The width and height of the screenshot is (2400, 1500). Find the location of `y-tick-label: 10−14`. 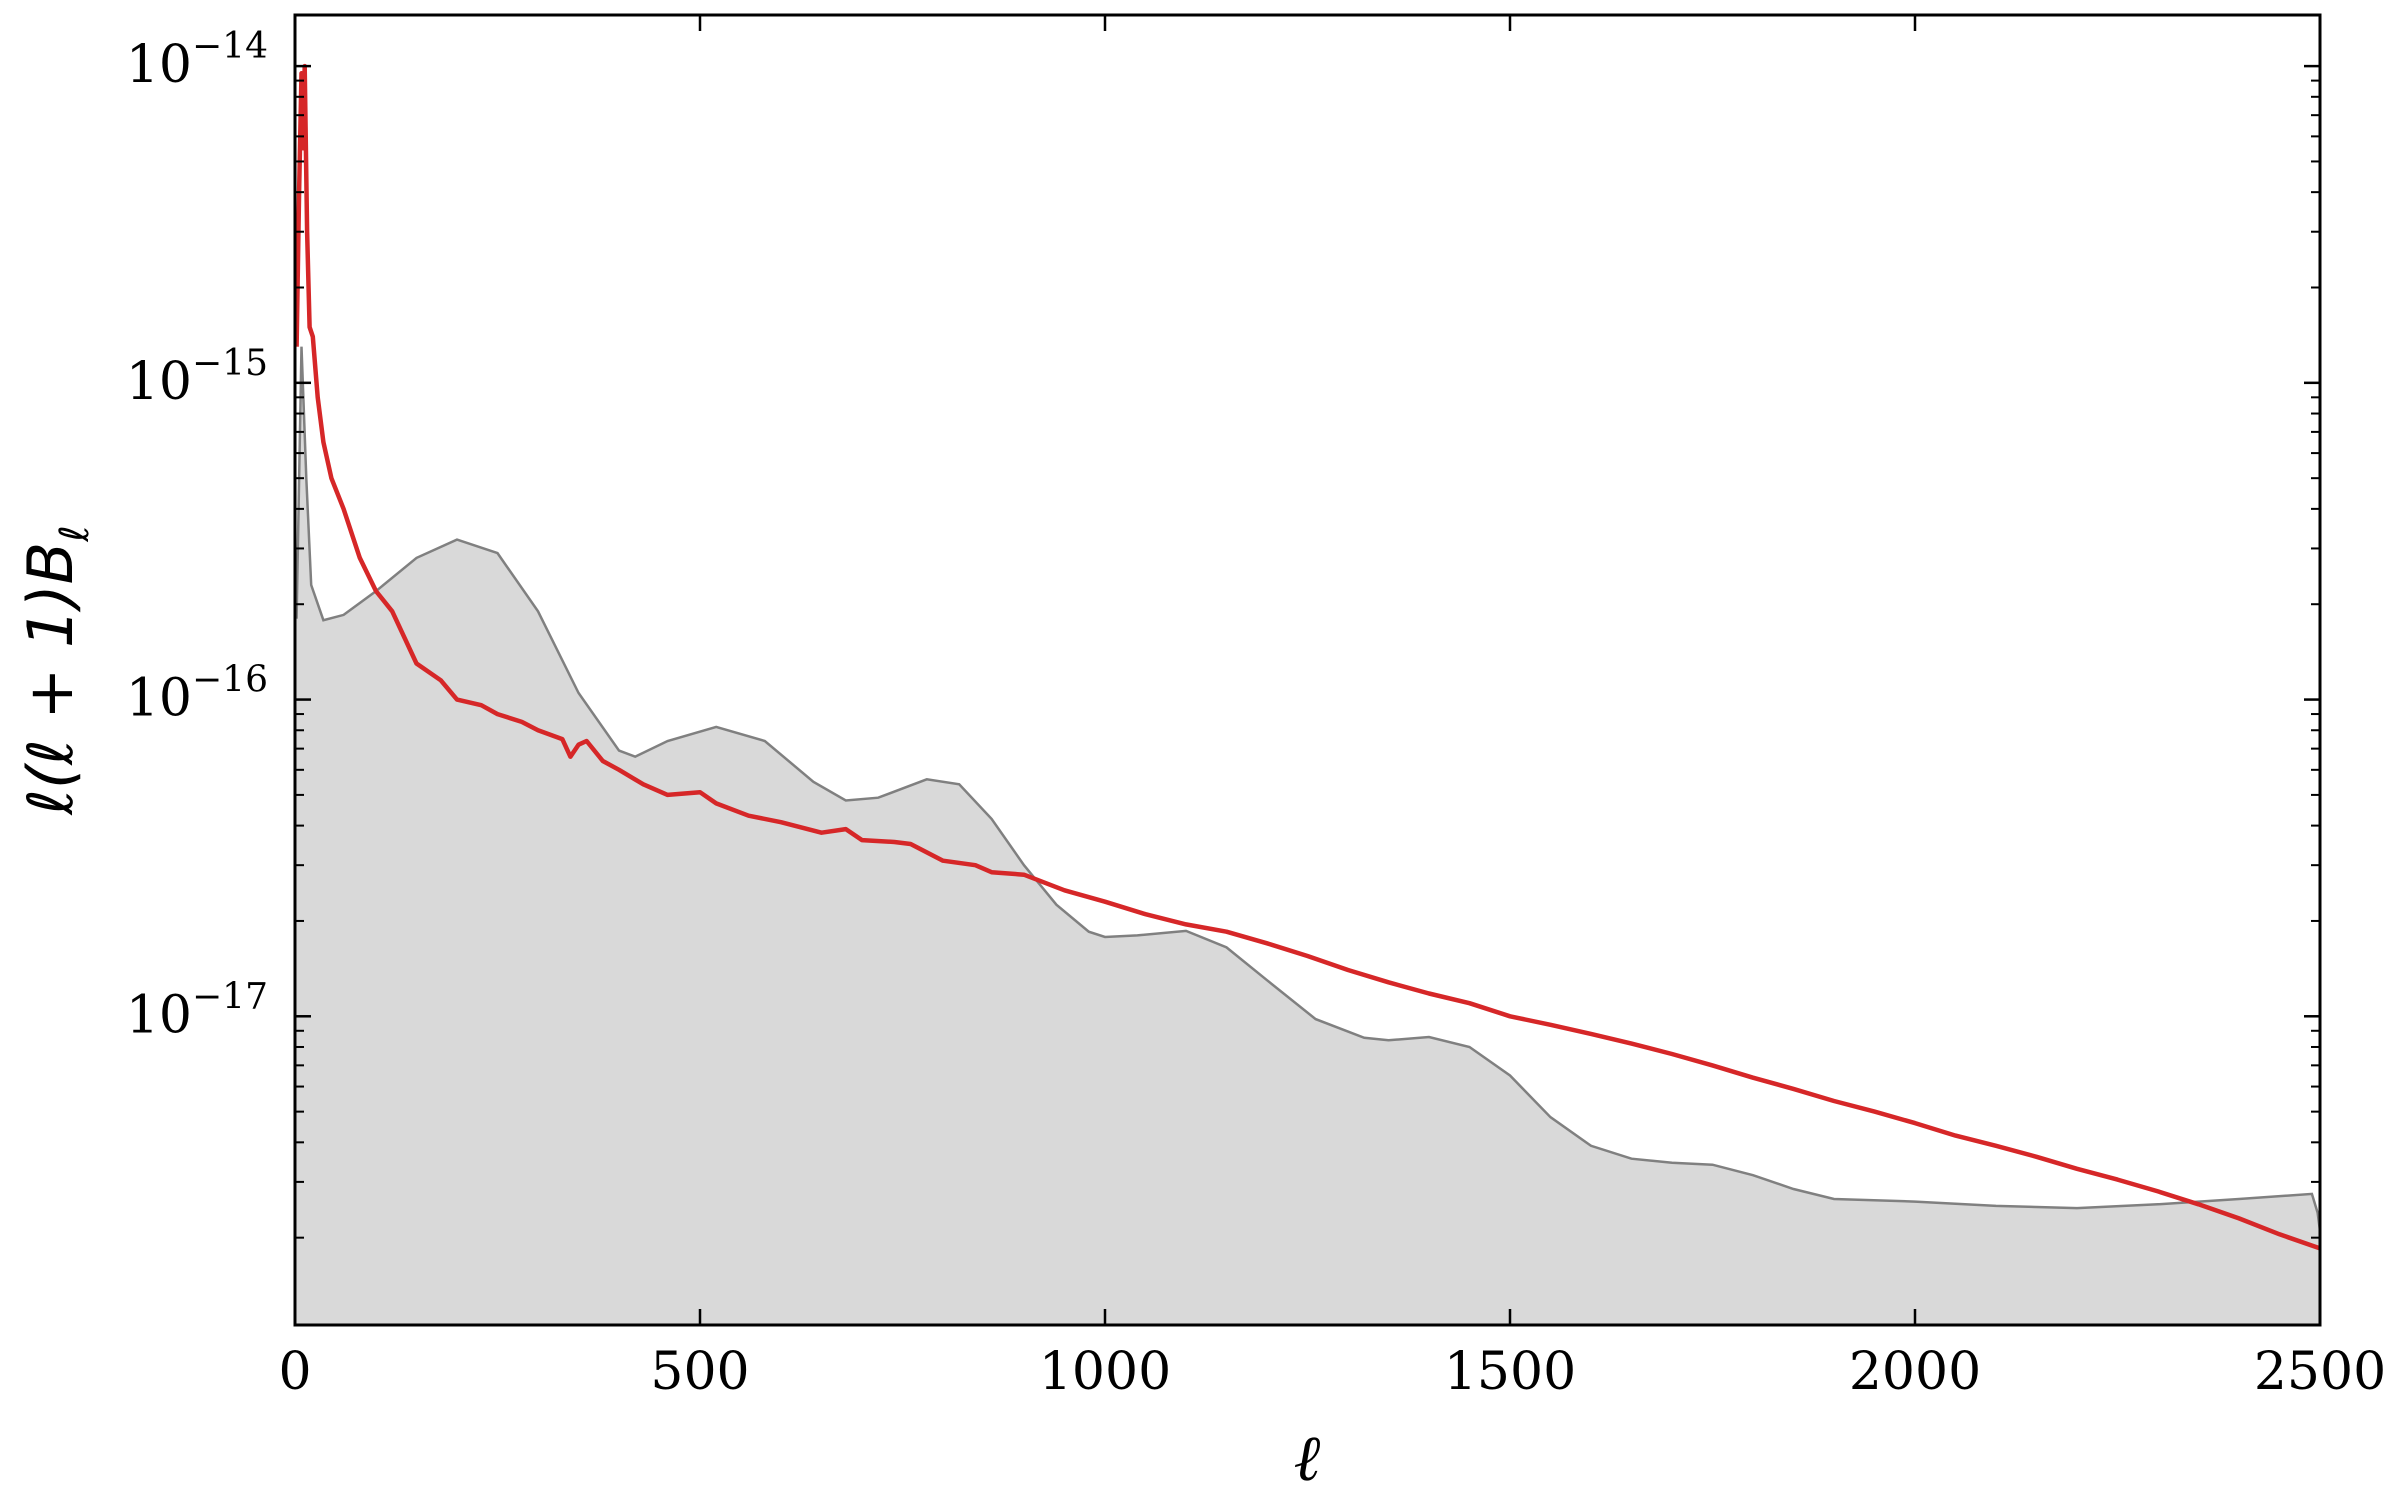

y-tick-label: 10−14 is located at coordinates (197, 60).